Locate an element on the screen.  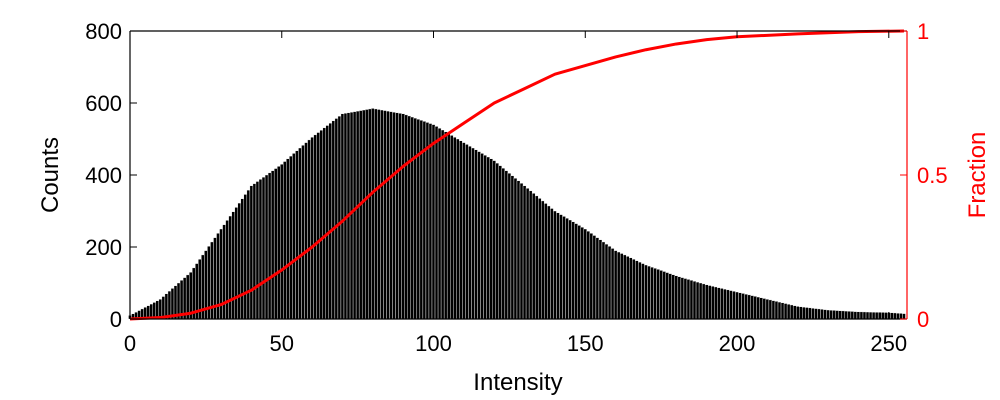
y2-tick-label: 0.5 is located at coordinates (932, 175).